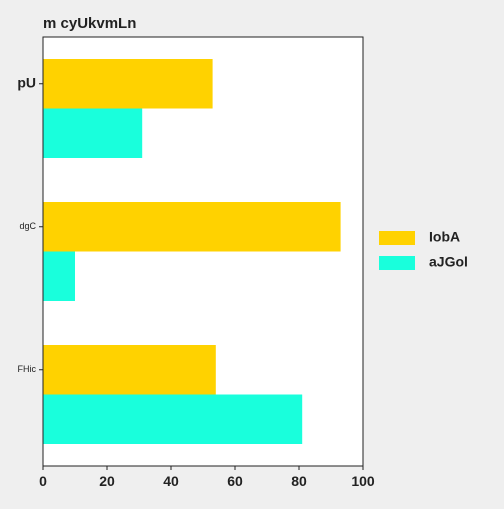  Describe the element at coordinates (43, 481) in the screenshot. I see `x-tick-label: 0` at that location.